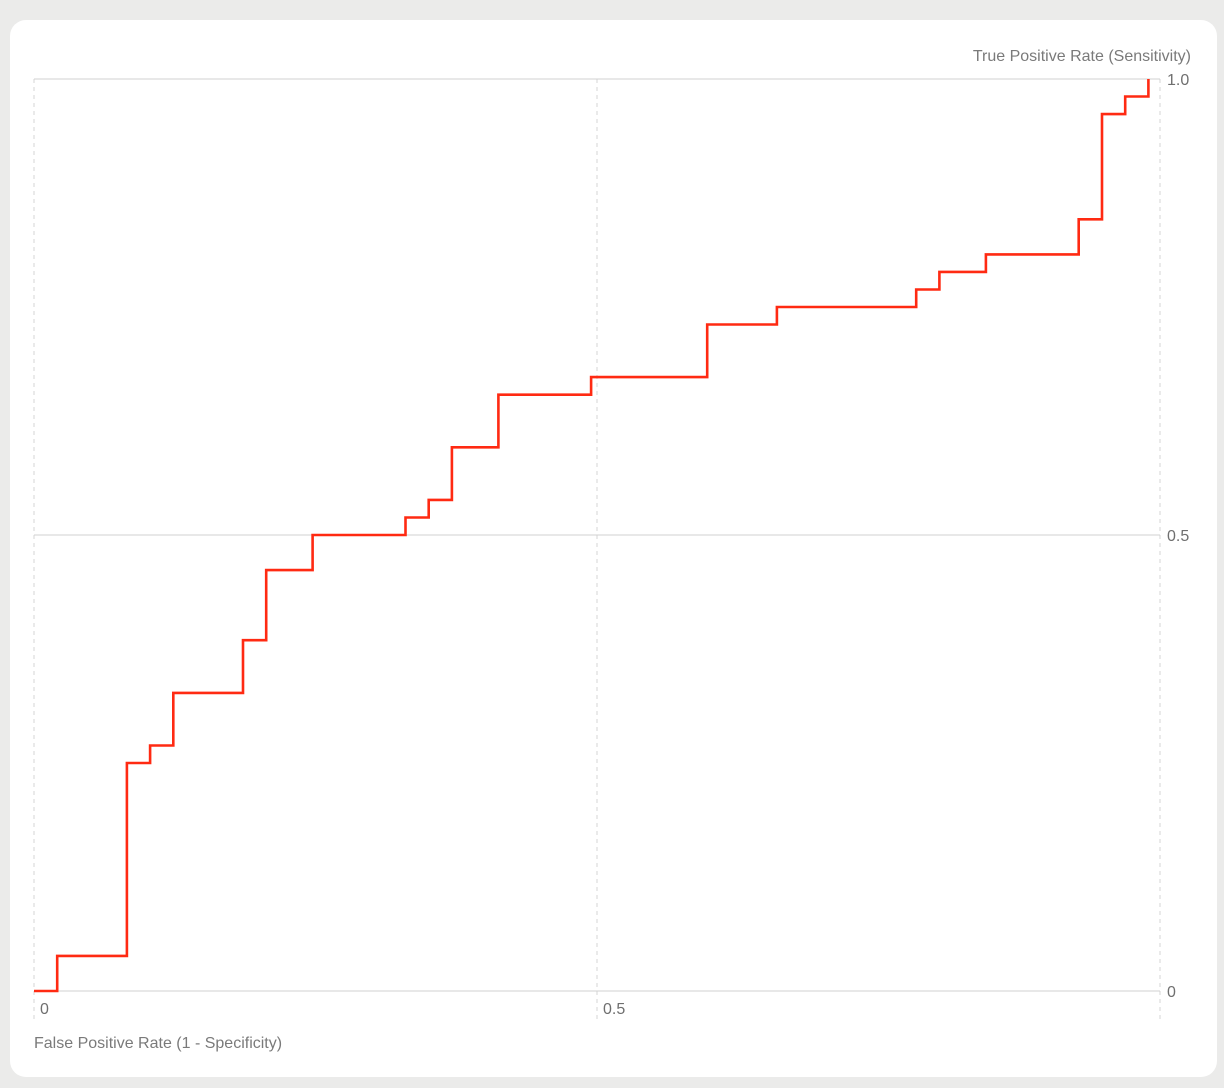  I want to click on x-axis-label: False Positive Rate (1 - Specificity), so click(158, 1043).